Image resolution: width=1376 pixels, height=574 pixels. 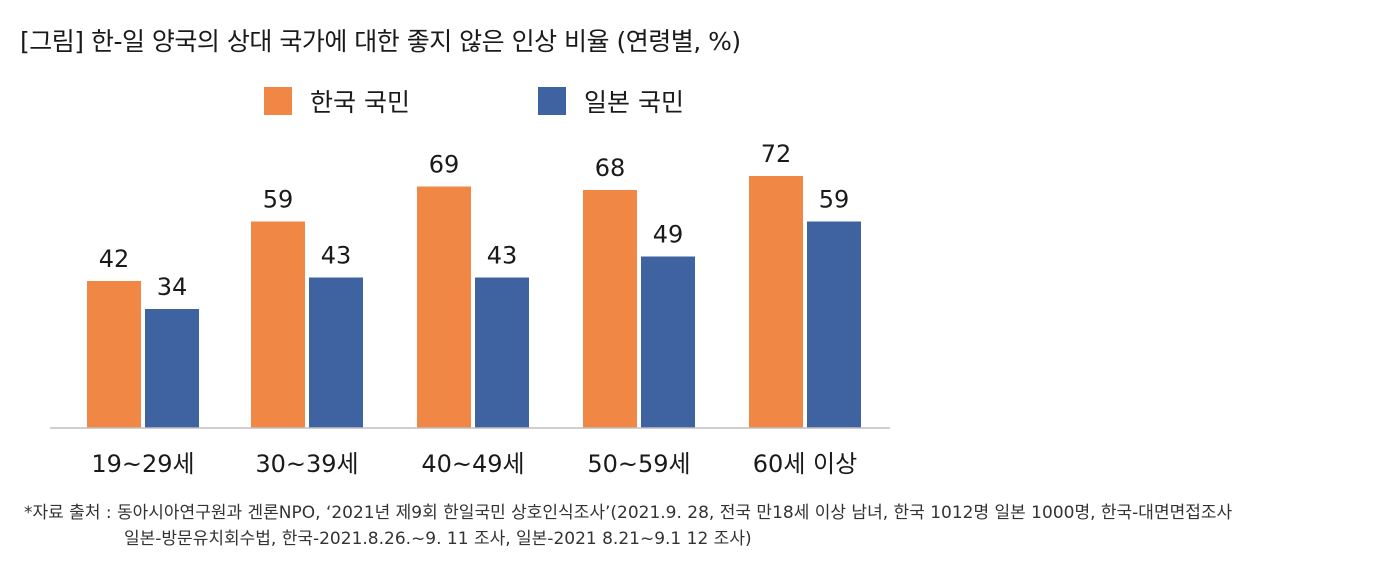 What do you see at coordinates (114, 259) in the screenshot?
I see `data-label-korea-0: 42` at bounding box center [114, 259].